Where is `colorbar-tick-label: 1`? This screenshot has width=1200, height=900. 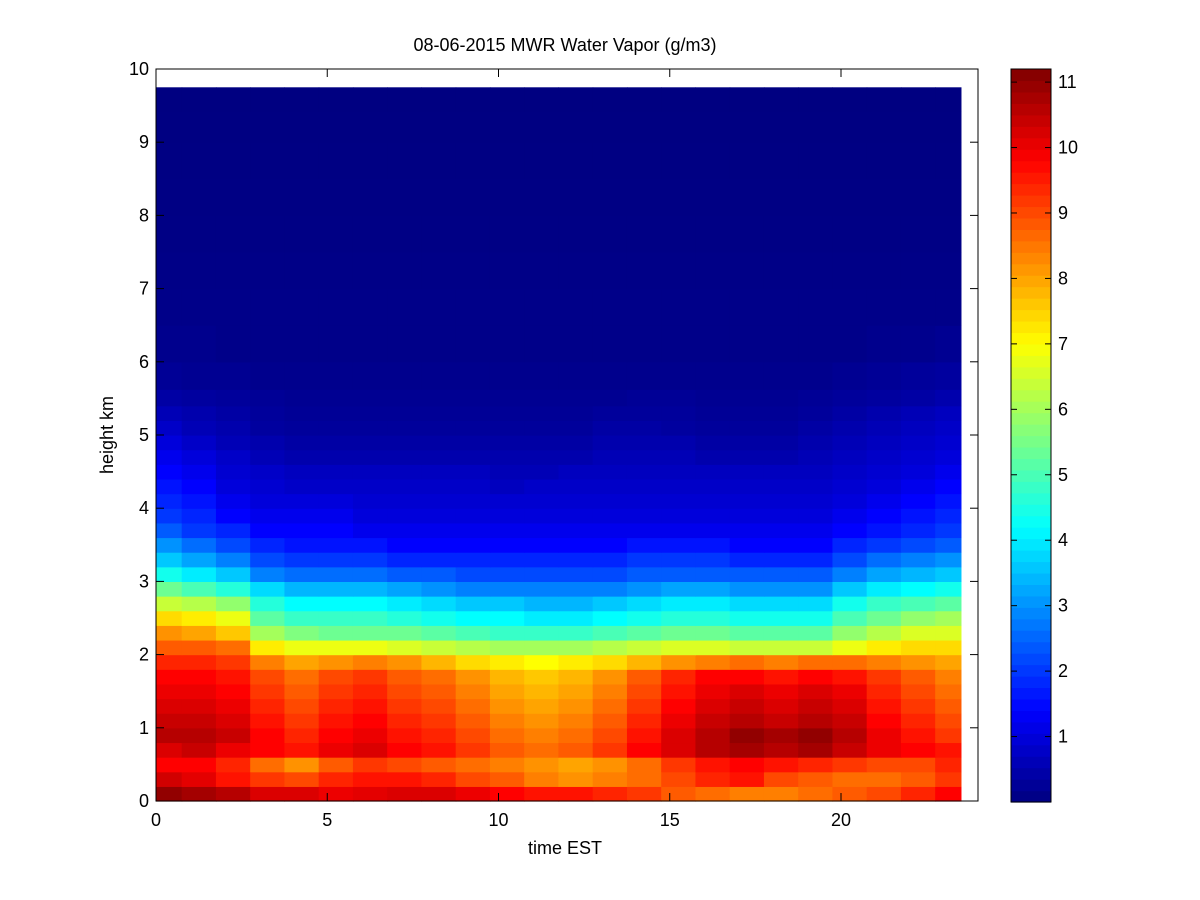 colorbar-tick-label: 1 is located at coordinates (1063, 737).